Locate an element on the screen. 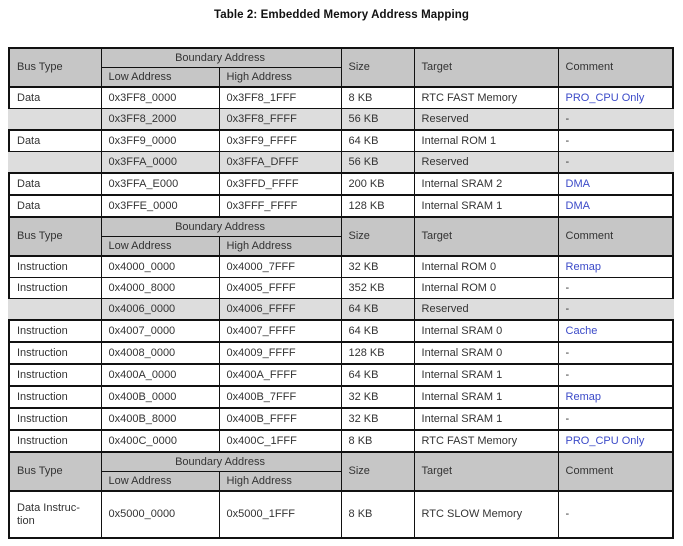 The image size is (683, 546). table-row: 0x3FFA_0000 0x3FFA_DFFF 56 KB Reserved - is located at coordinates (341, 162).